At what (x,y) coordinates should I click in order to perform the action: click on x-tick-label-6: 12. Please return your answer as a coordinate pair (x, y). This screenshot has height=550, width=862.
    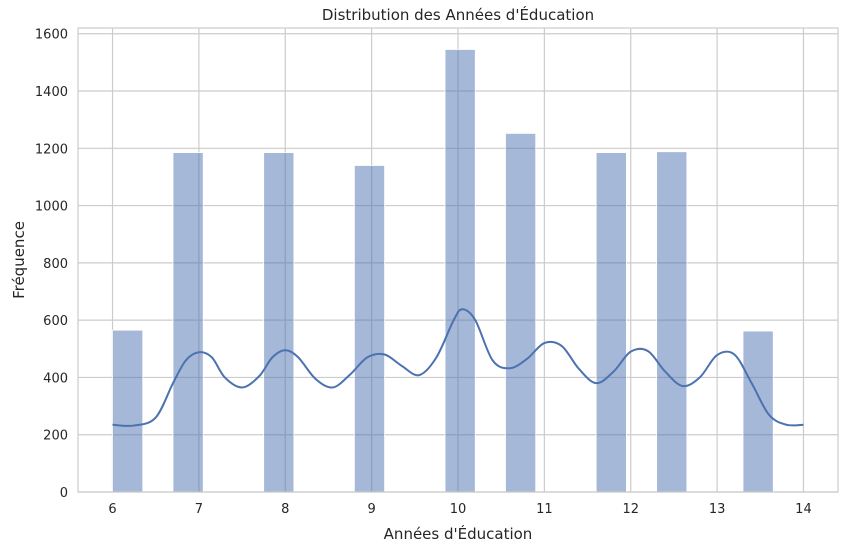
    Looking at the image, I should click on (630, 509).